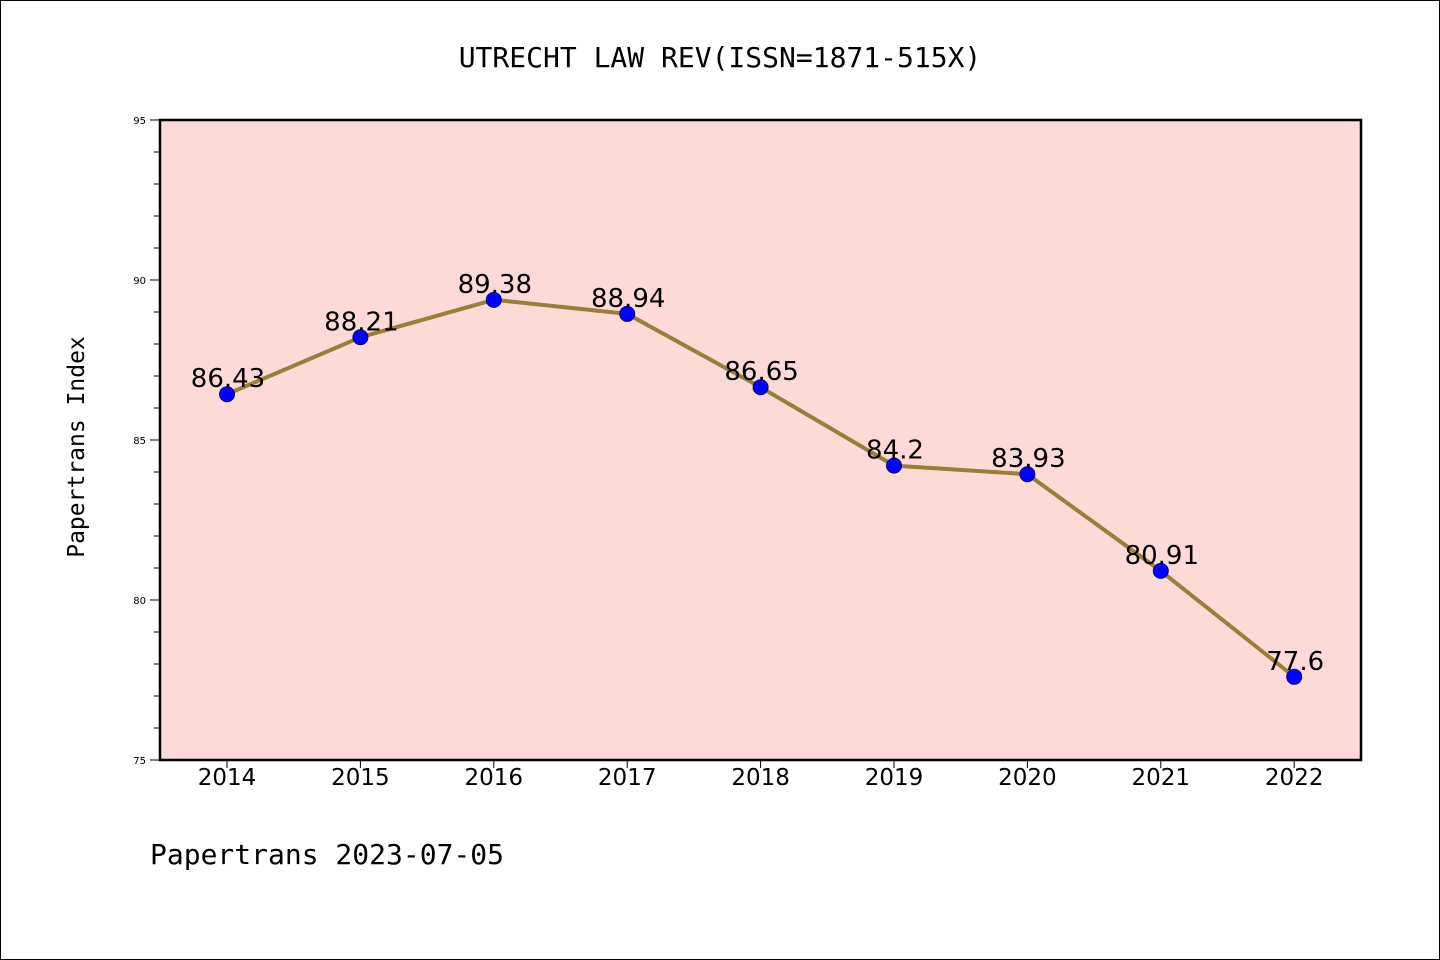  Describe the element at coordinates (77, 447) in the screenshot. I see `y-axis-label: Papertrans Index` at that location.